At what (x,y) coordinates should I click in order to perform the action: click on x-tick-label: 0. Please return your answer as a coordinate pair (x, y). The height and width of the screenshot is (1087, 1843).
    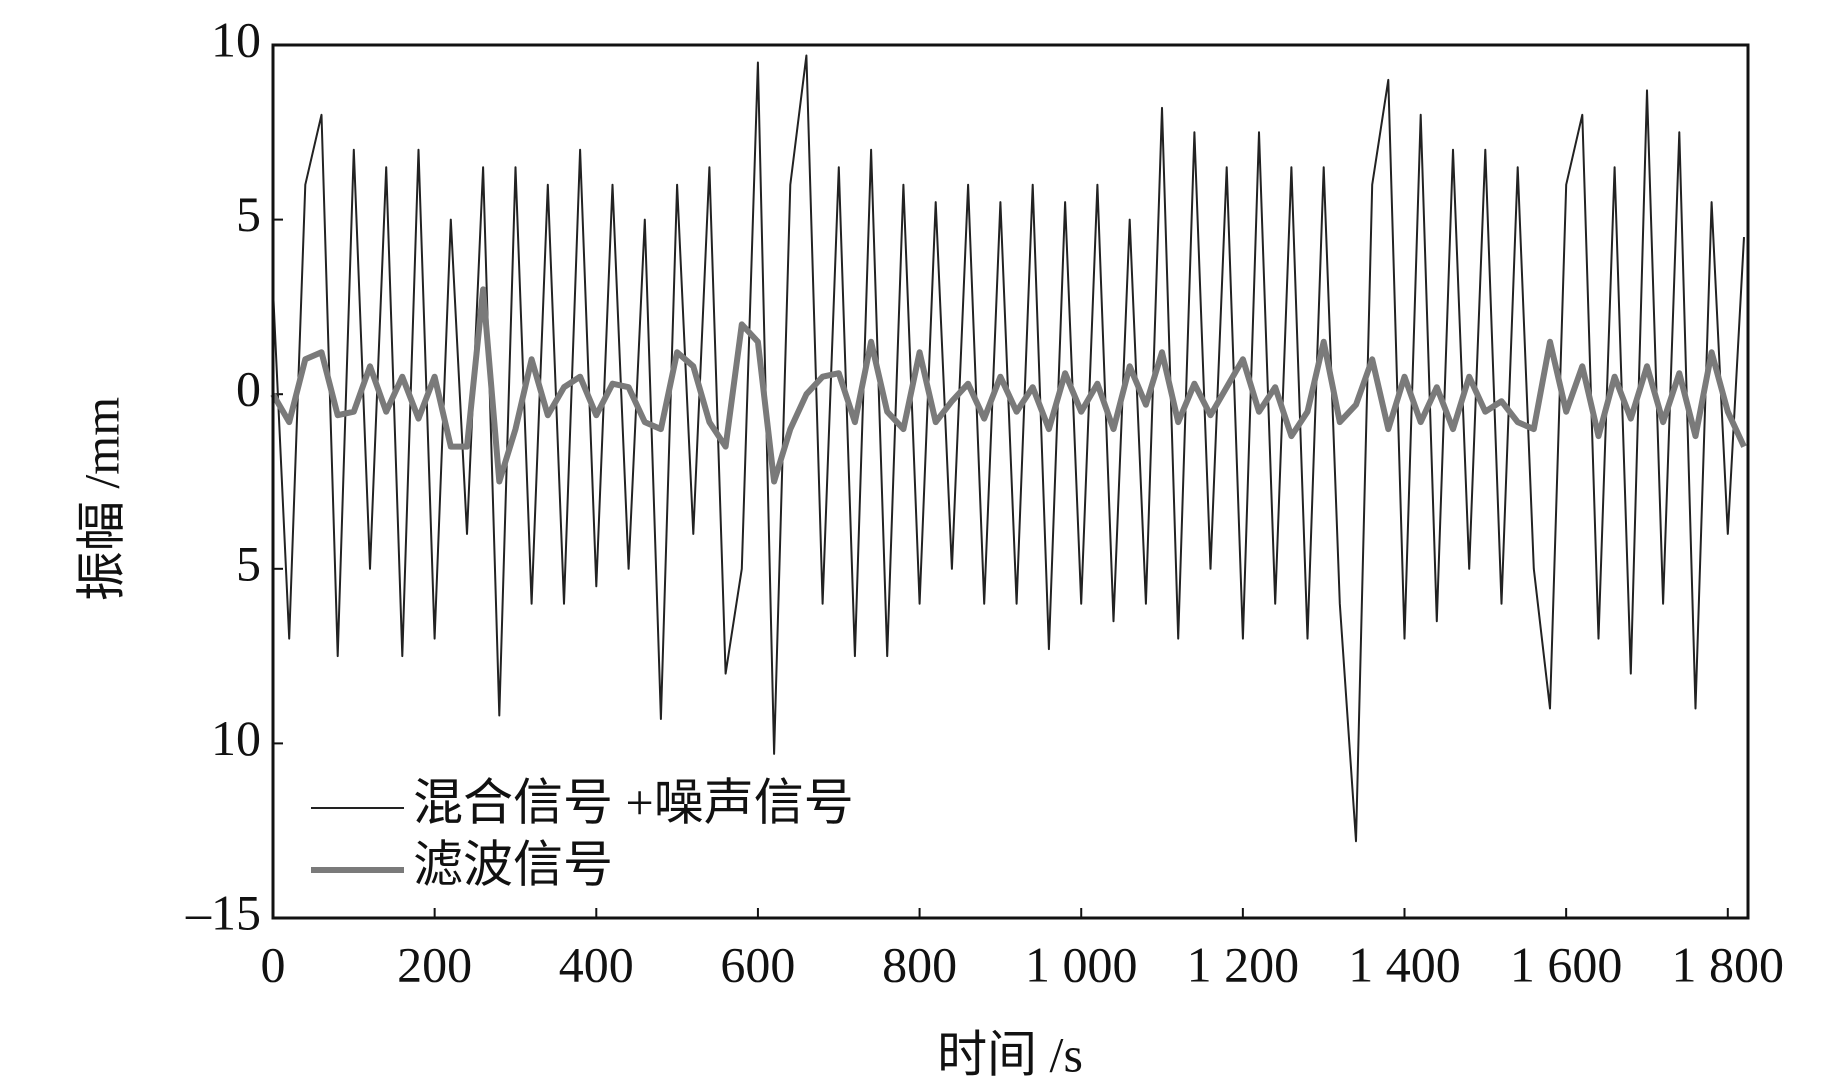
    Looking at the image, I should click on (273, 964).